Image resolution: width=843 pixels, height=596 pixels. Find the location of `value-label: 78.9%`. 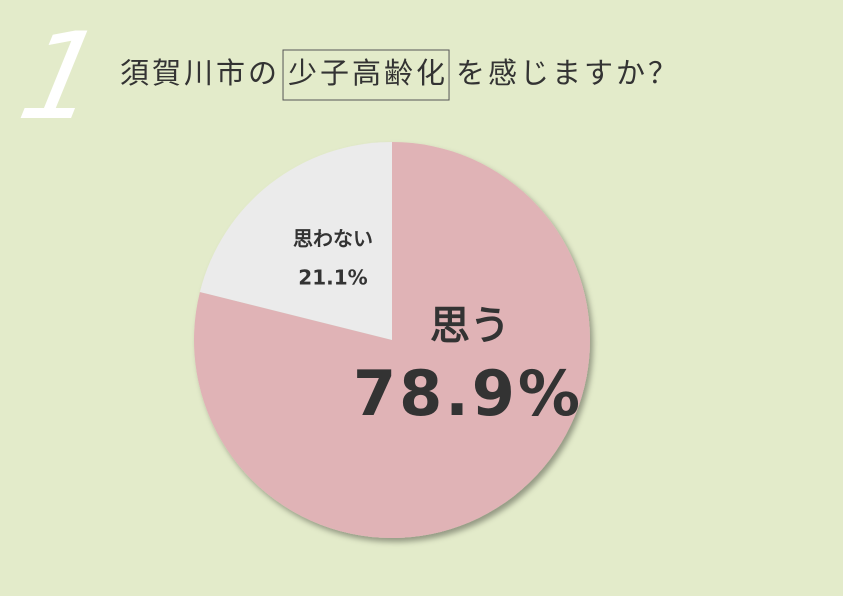

value-label: 78.9% is located at coordinates (468, 393).